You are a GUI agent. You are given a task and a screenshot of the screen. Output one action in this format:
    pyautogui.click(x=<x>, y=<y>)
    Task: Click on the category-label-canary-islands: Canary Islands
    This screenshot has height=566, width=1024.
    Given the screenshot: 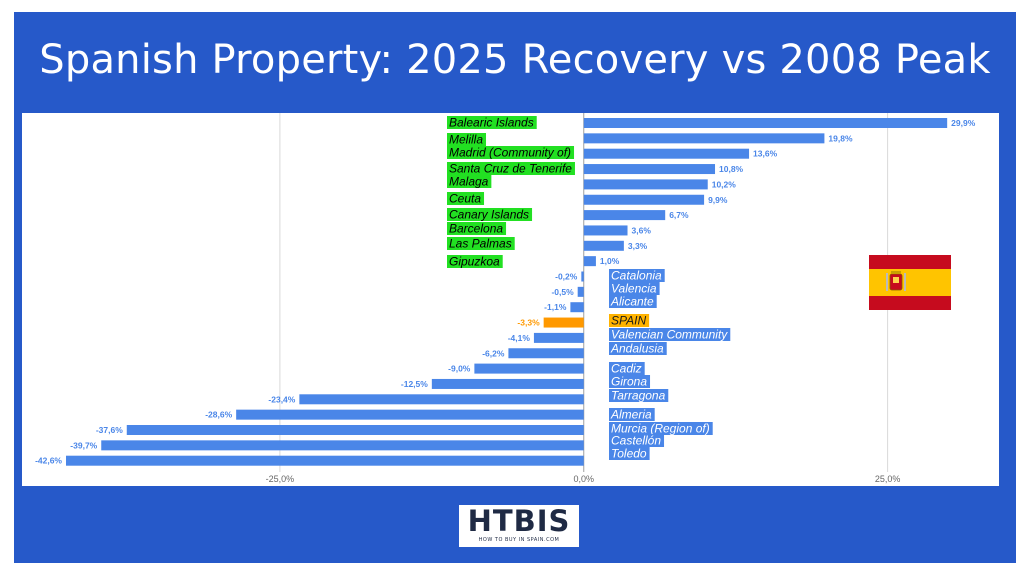 What is the action you would take?
    pyautogui.click(x=490, y=215)
    